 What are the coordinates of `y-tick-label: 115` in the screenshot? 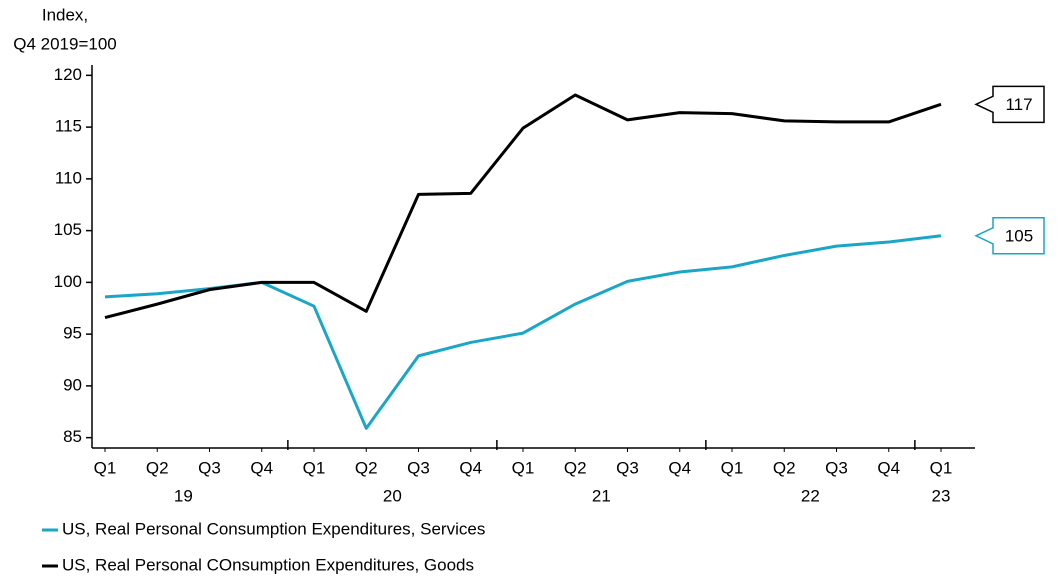 It's located at (68, 126).